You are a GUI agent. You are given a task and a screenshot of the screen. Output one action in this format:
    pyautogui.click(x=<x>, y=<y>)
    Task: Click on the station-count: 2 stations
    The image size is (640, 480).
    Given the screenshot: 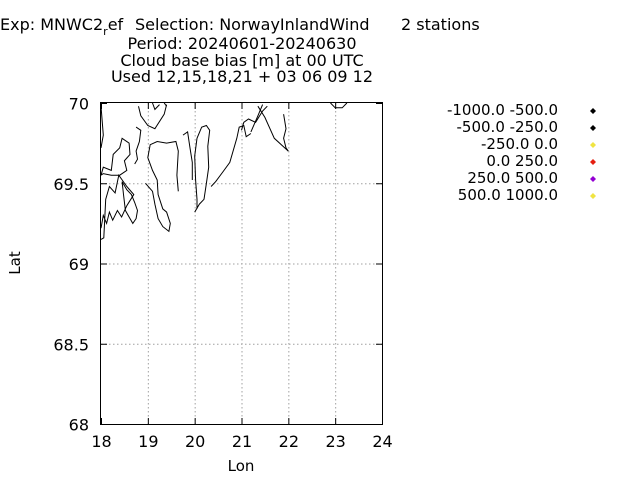 What is the action you would take?
    pyautogui.click(x=440, y=24)
    